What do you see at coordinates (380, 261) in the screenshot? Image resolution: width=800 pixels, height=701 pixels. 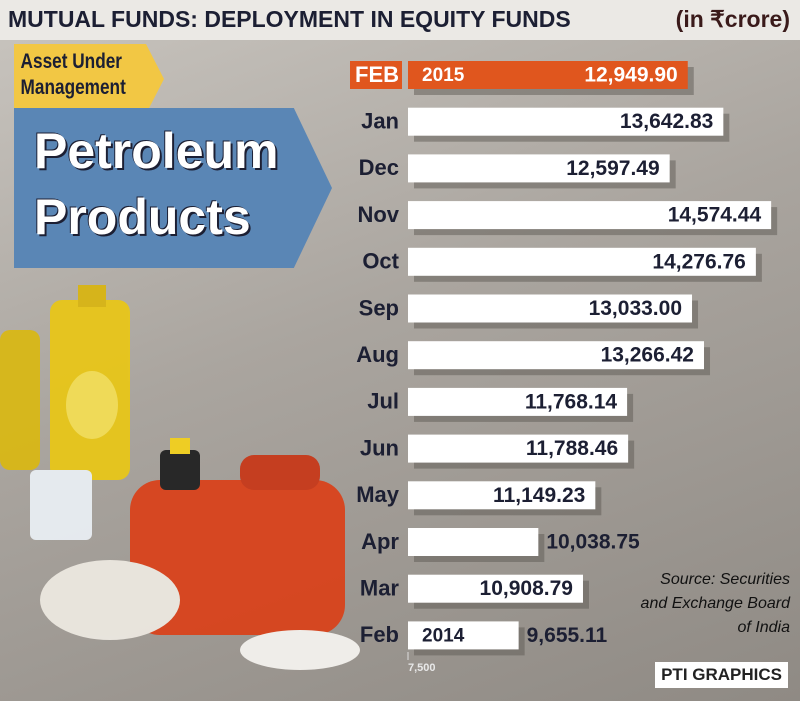 I see `category-label: Oct` at bounding box center [380, 261].